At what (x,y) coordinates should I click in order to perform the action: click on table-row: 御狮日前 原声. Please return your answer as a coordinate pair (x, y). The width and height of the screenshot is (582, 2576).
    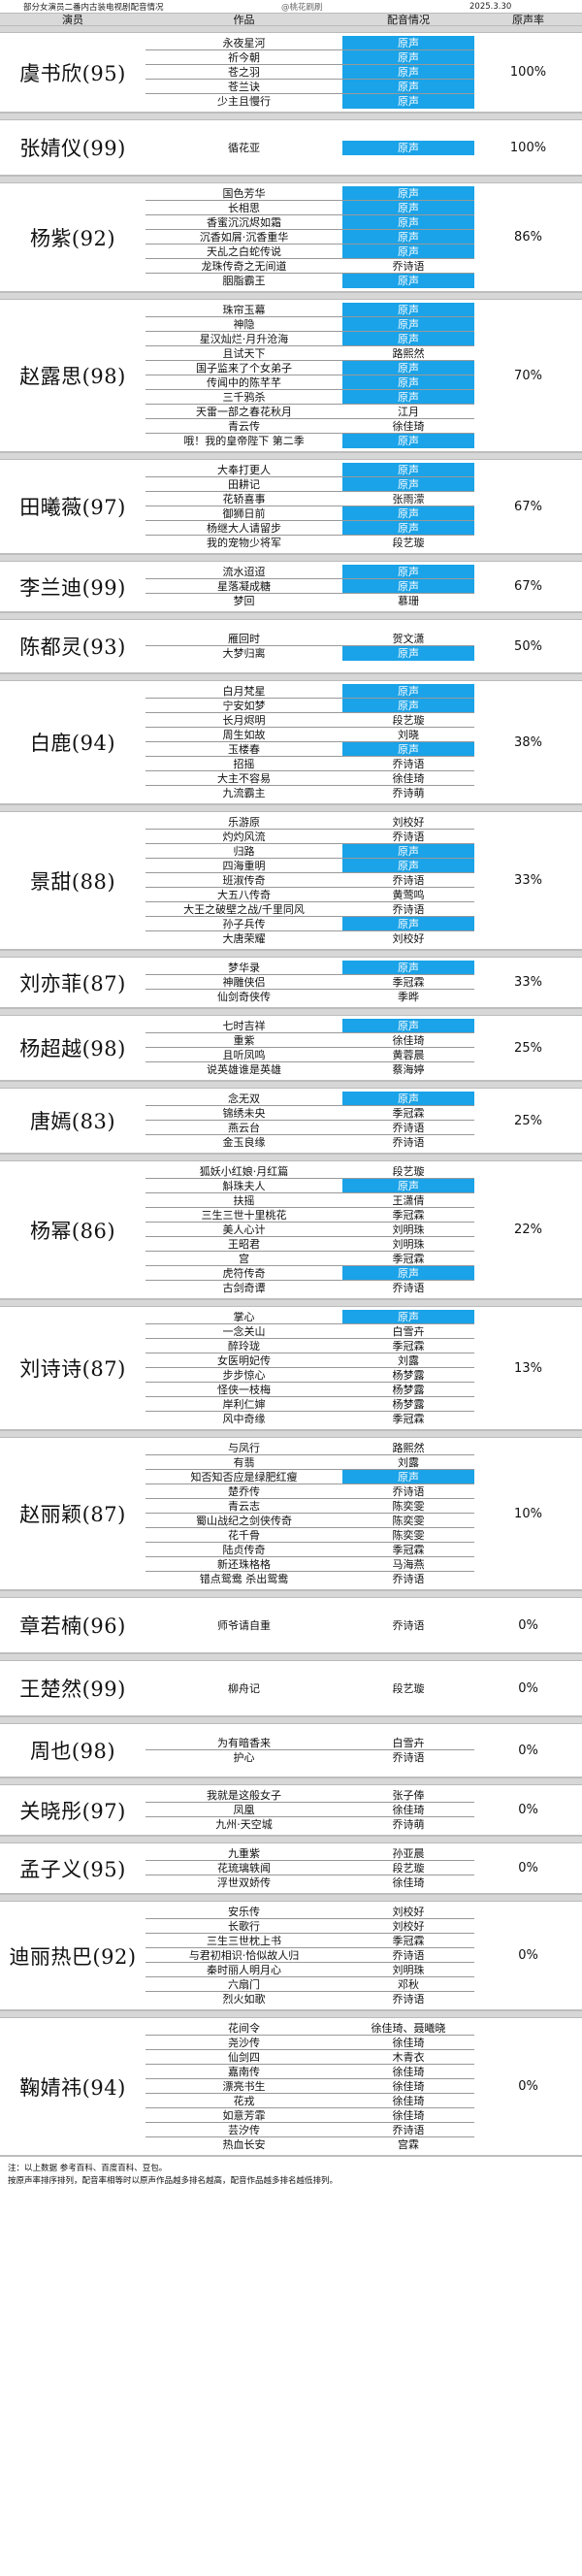
    Looking at the image, I should click on (310, 513).